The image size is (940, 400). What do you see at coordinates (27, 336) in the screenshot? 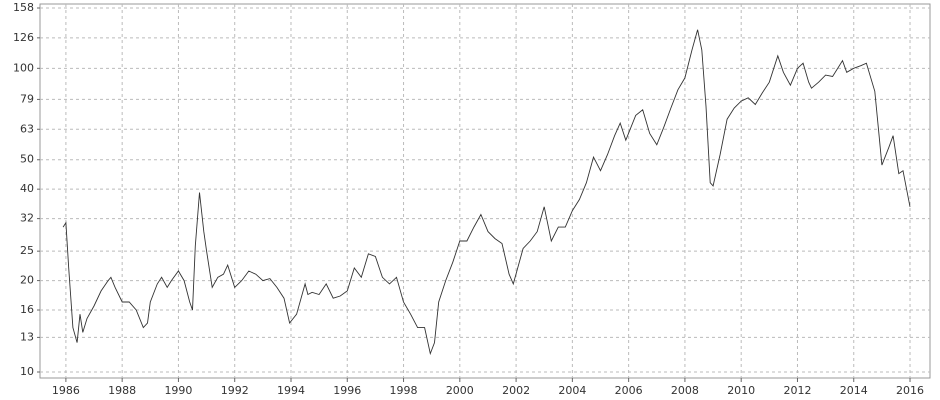
I see `y-tick-label: 13` at bounding box center [27, 336].